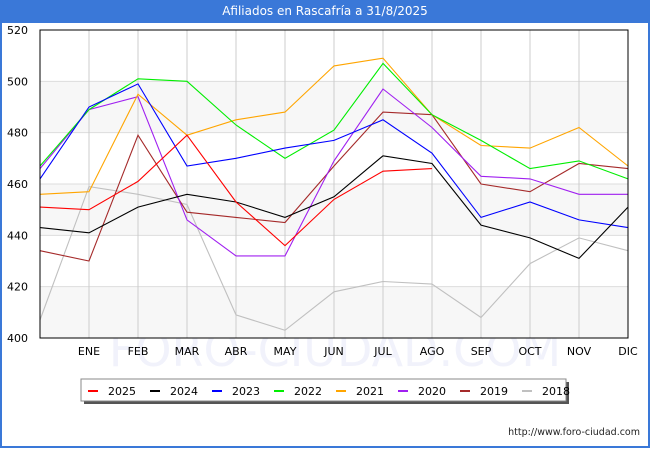 Image resolution: width=650 pixels, height=450 pixels. What do you see at coordinates (432, 351) in the screenshot?
I see `x-tick-label: AGO` at bounding box center [432, 351].